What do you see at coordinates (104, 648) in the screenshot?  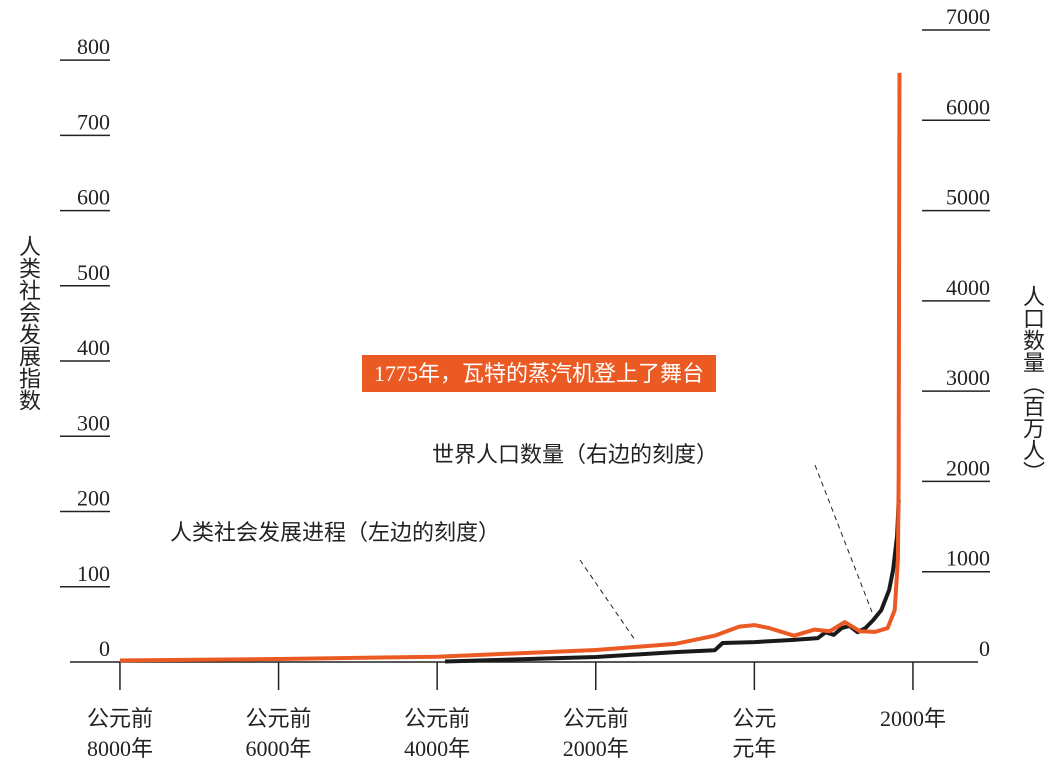 I see `y-tick-label: 0` at bounding box center [104, 648].